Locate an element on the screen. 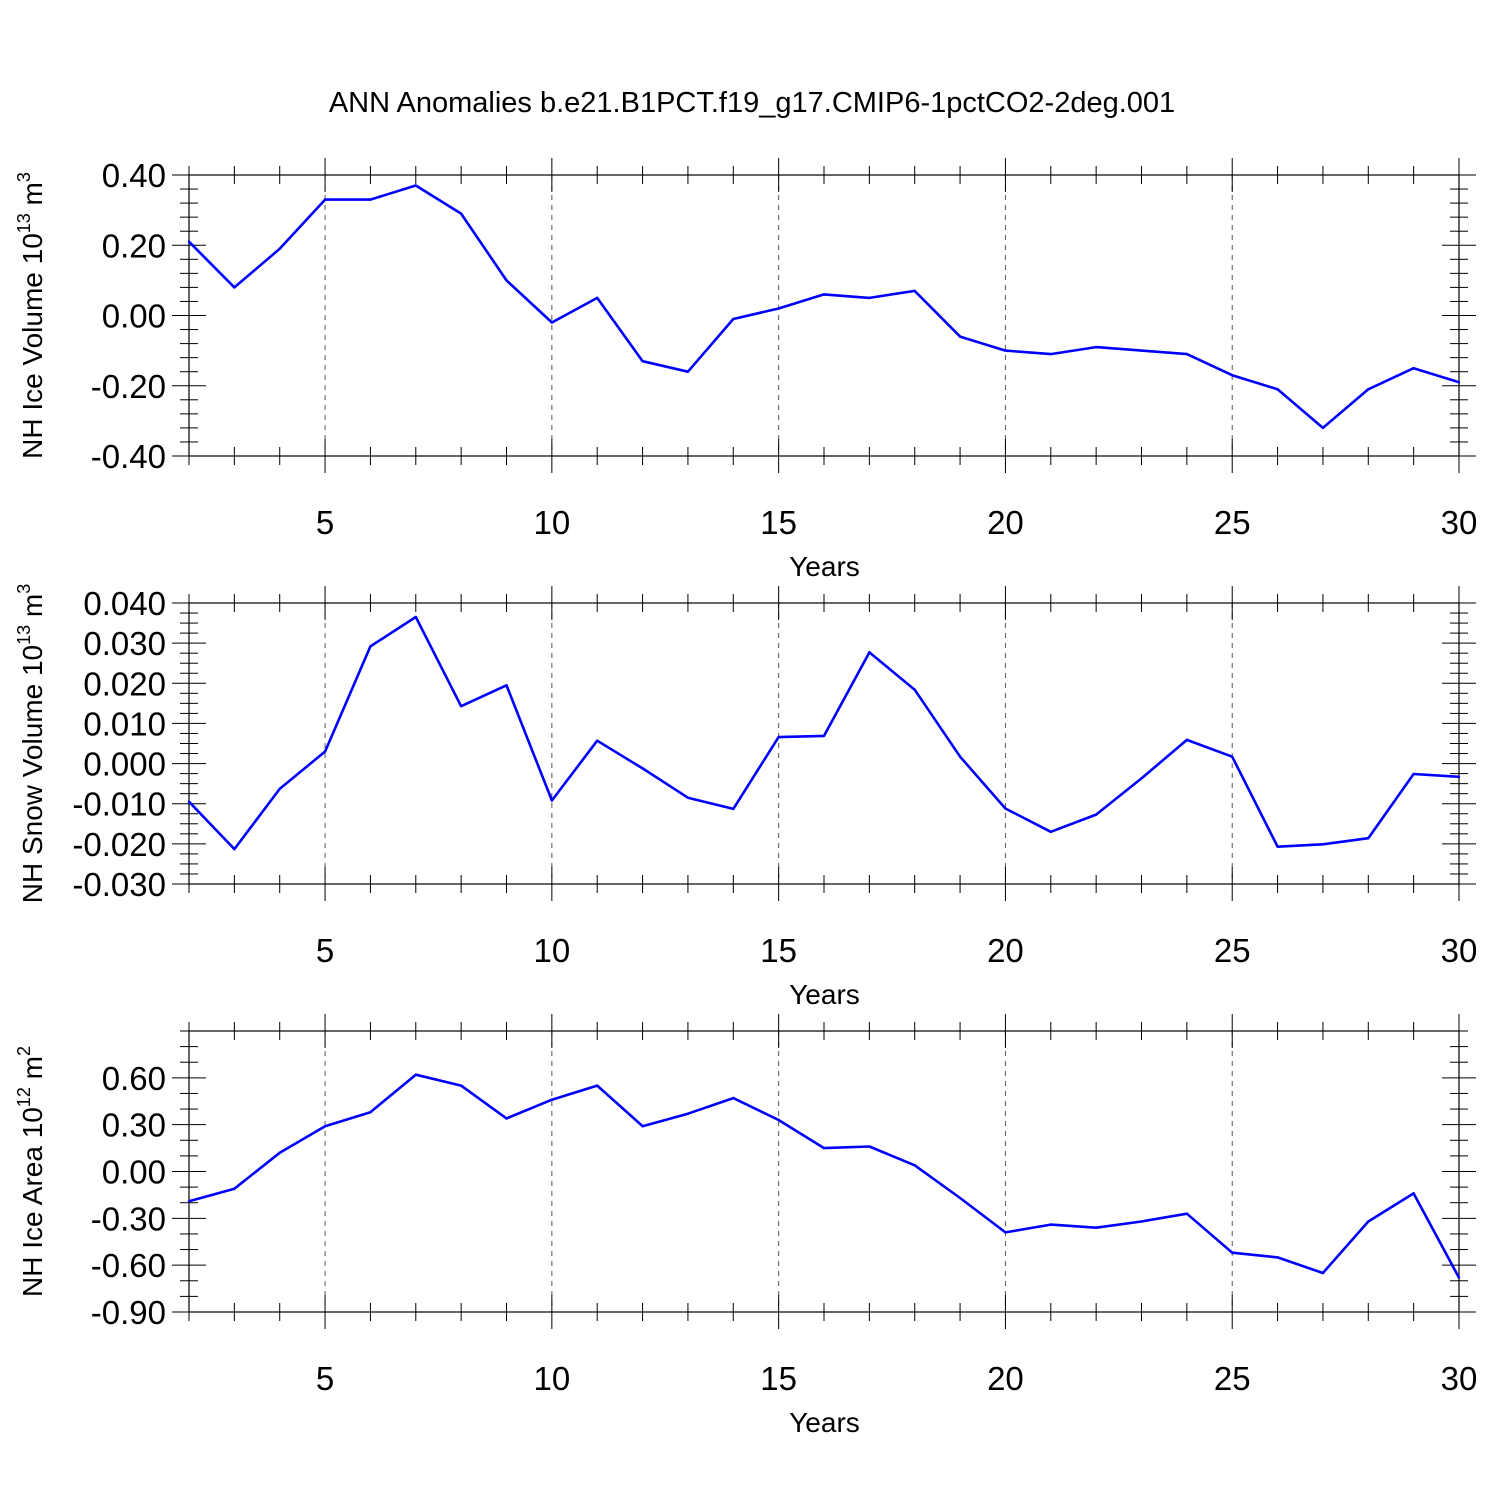  panel-1-y-axis-label-part: 3 is located at coordinates (24, 177).